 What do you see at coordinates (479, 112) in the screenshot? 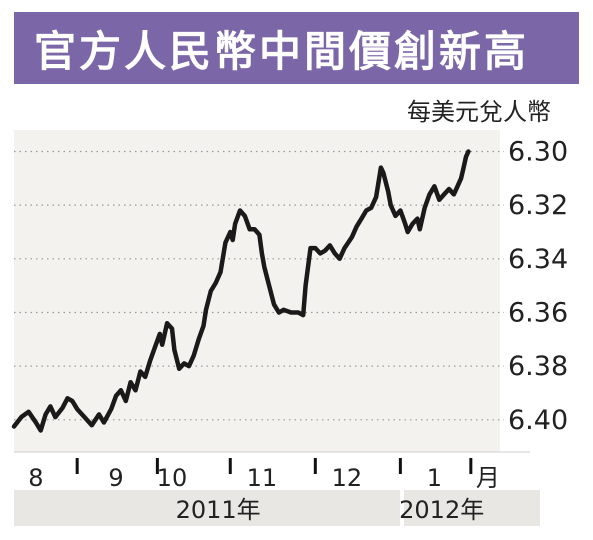
I see `y-axis-unit-label: 每美元兌人幣` at bounding box center [479, 112].